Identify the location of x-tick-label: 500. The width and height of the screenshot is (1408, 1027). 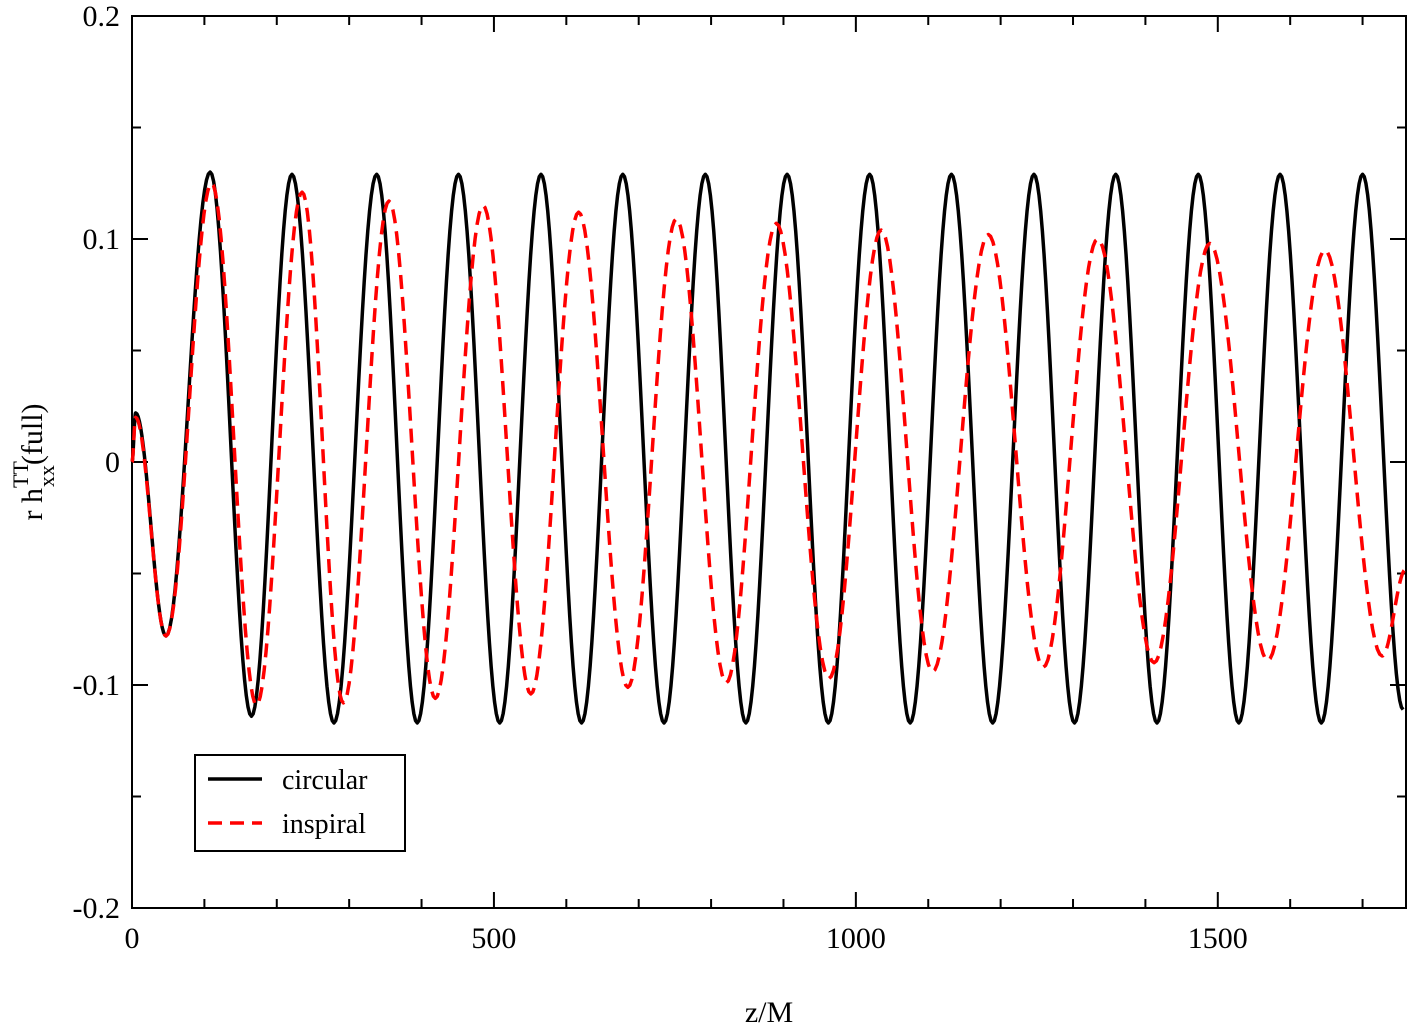
(493, 938).